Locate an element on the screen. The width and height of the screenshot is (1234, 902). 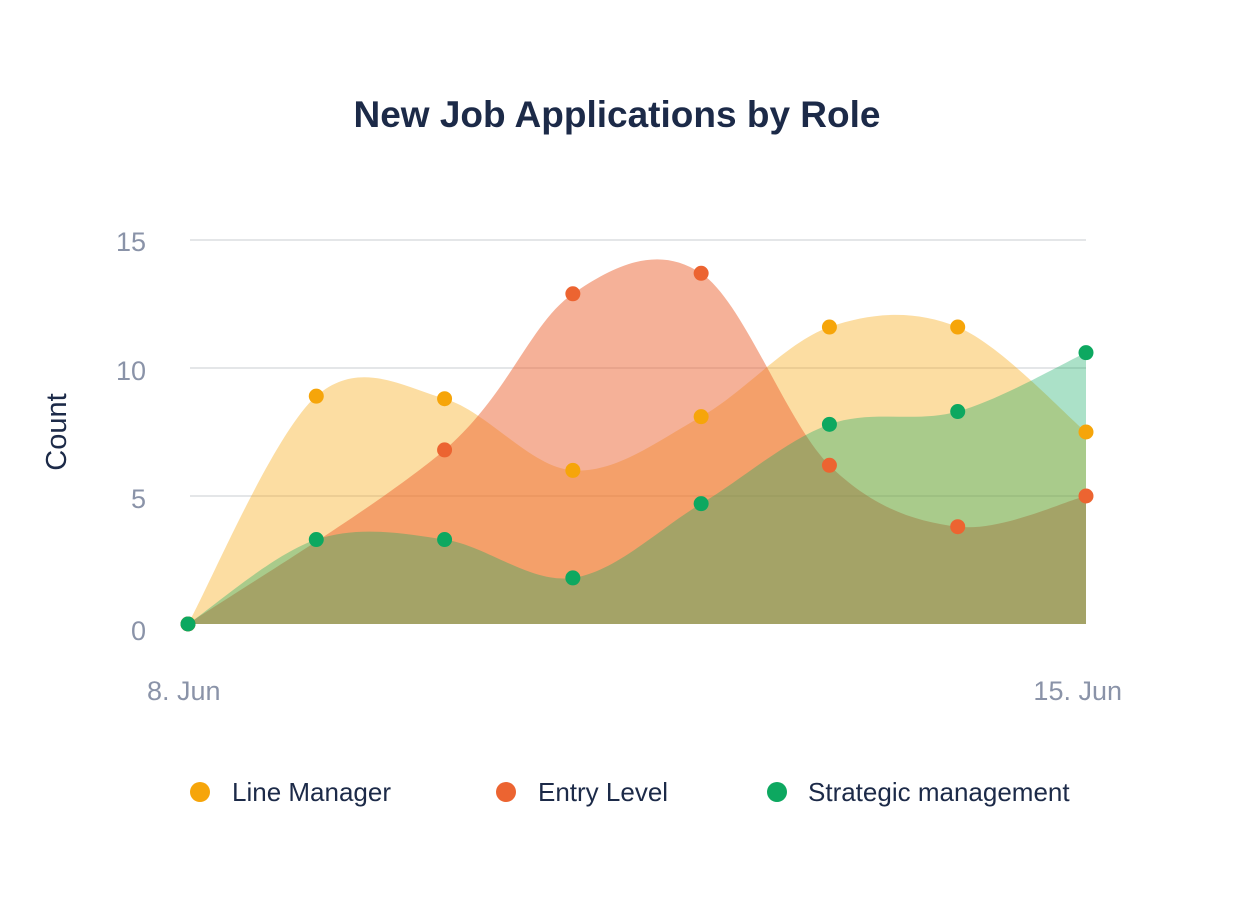
legend-marker-entry-level is located at coordinates (506, 792).